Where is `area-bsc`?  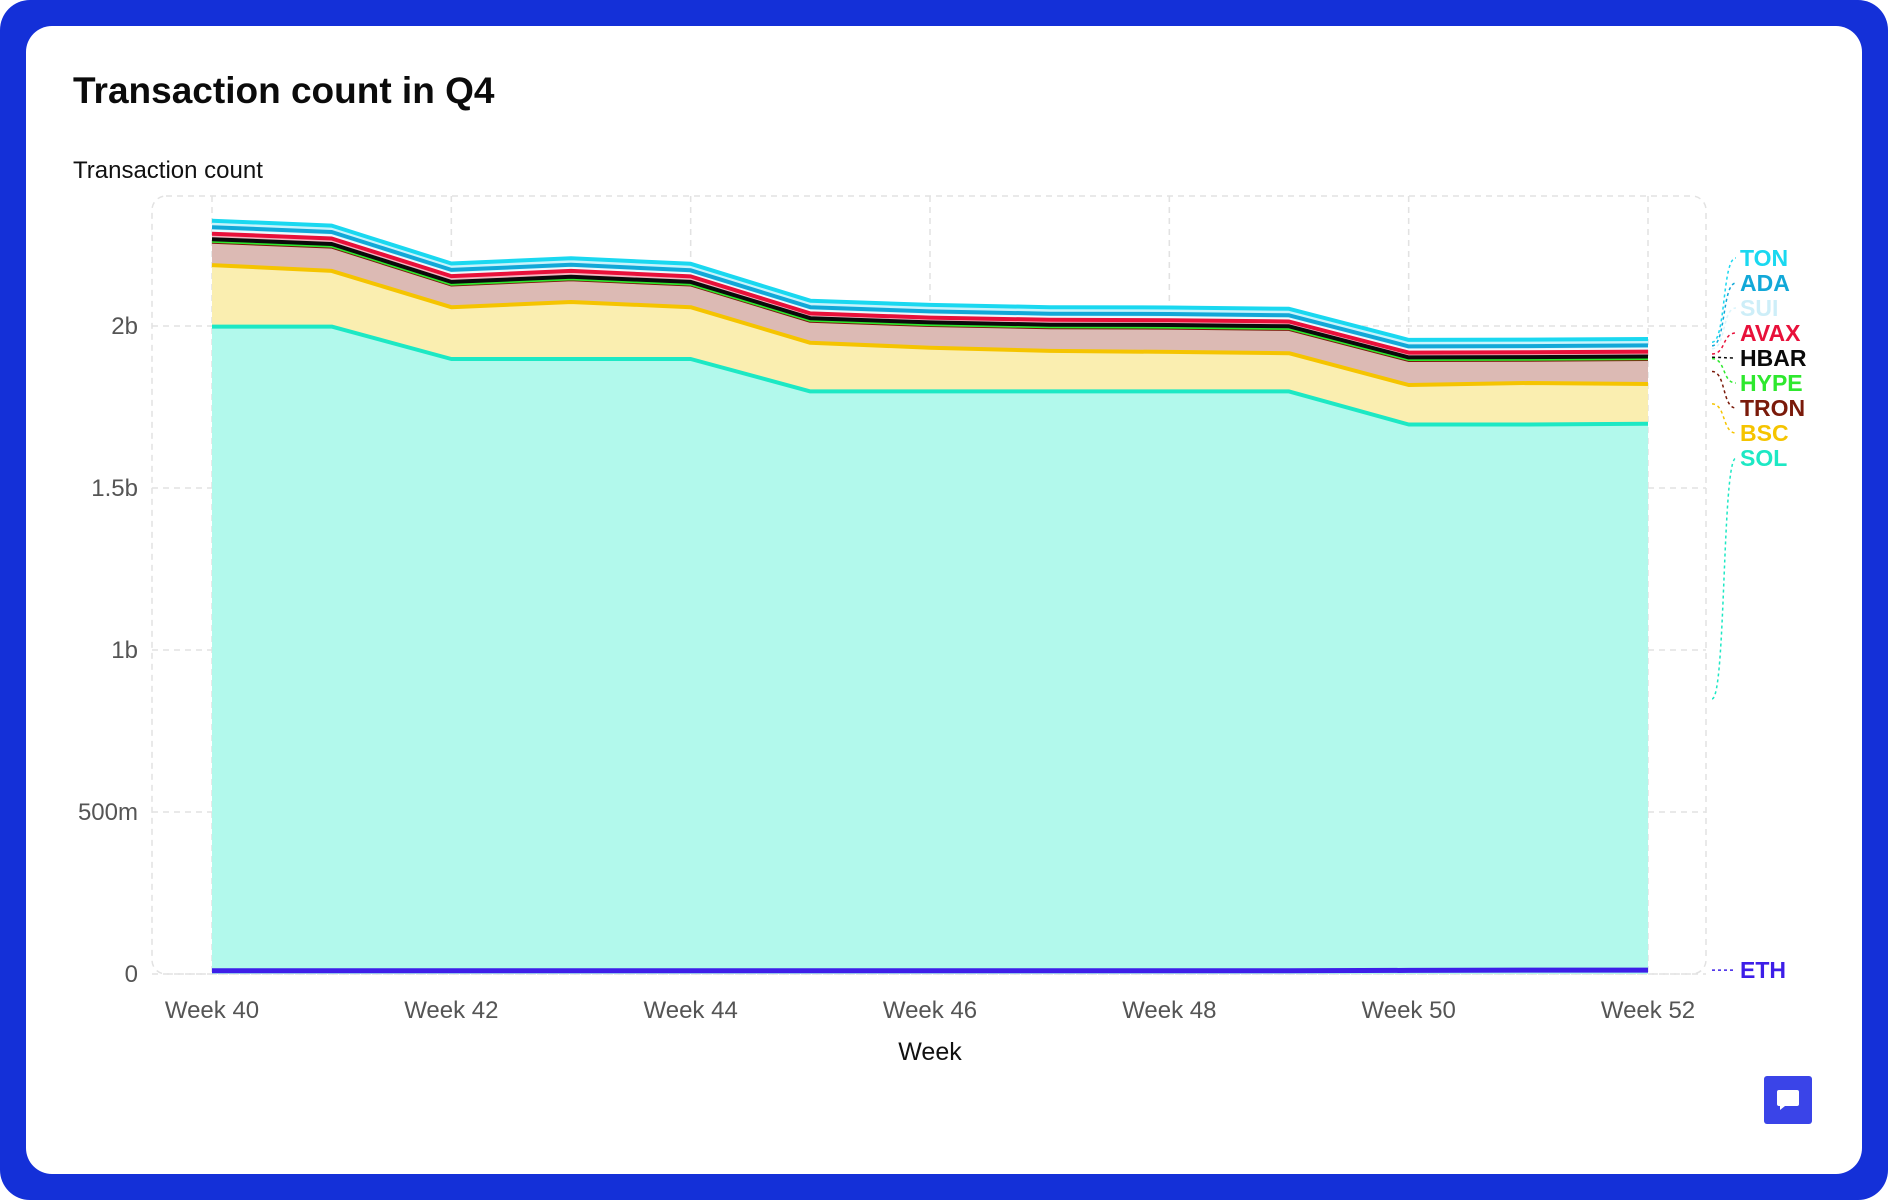 area-bsc is located at coordinates (930, 345).